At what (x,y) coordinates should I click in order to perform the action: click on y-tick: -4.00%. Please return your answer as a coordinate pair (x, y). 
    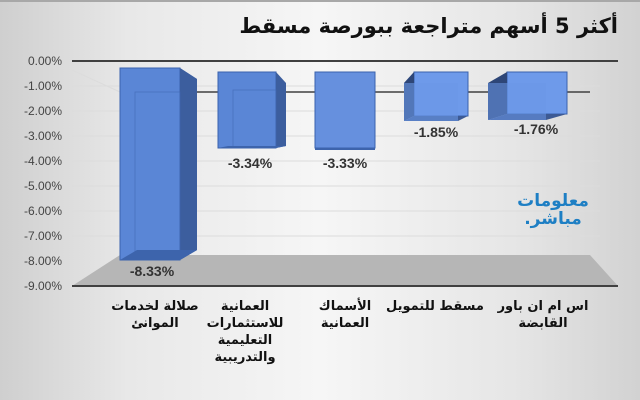
    Looking at the image, I should click on (42, 161).